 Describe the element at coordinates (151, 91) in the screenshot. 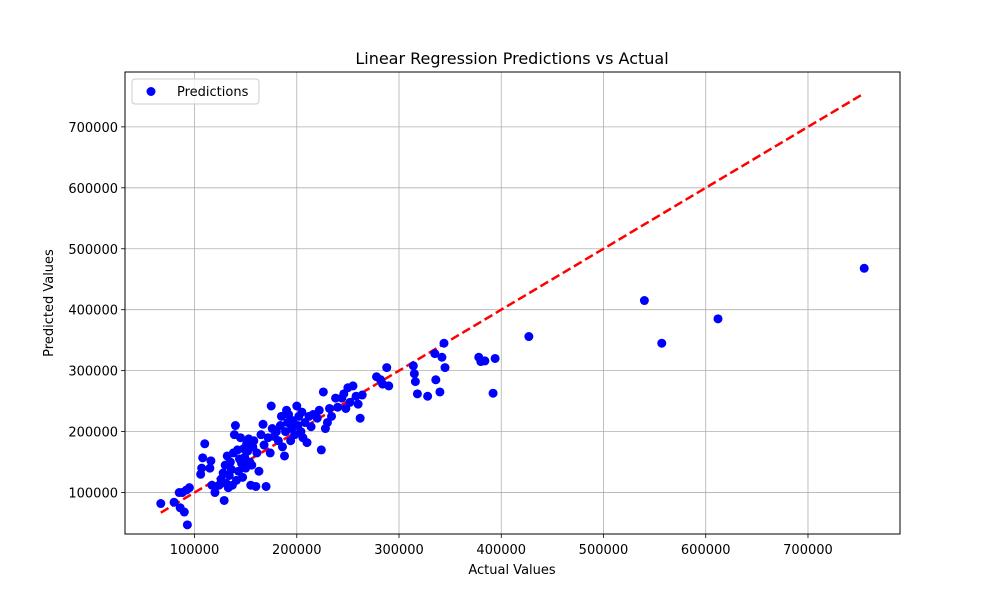

I see `legend-marker` at that location.